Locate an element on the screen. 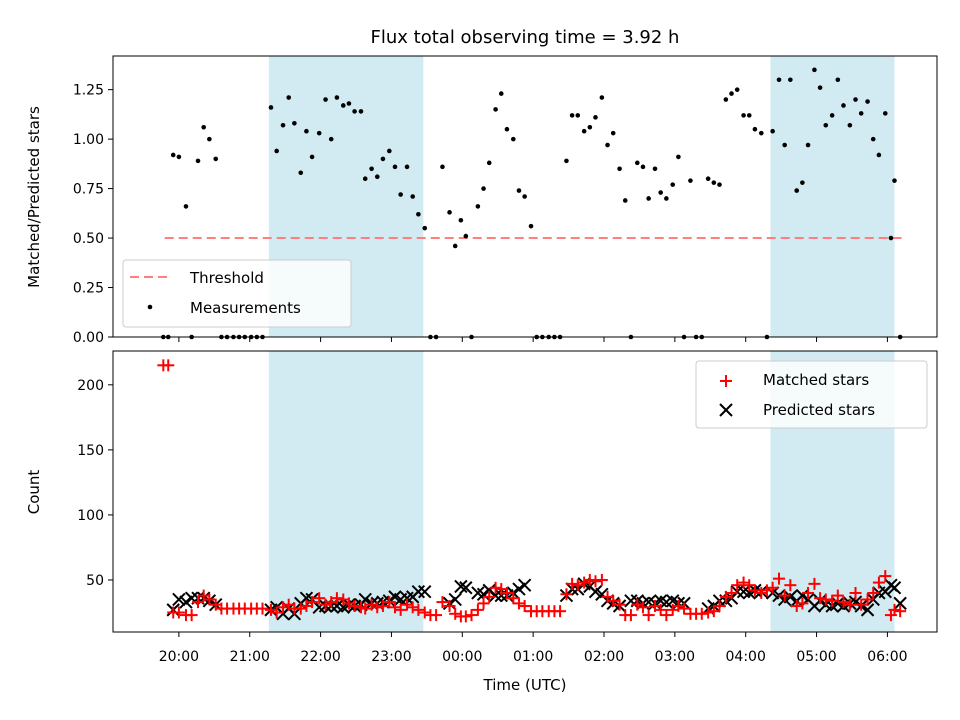 This screenshot has height=720, width=960. bottom-y-tick-label: 150 is located at coordinates (90, 451).